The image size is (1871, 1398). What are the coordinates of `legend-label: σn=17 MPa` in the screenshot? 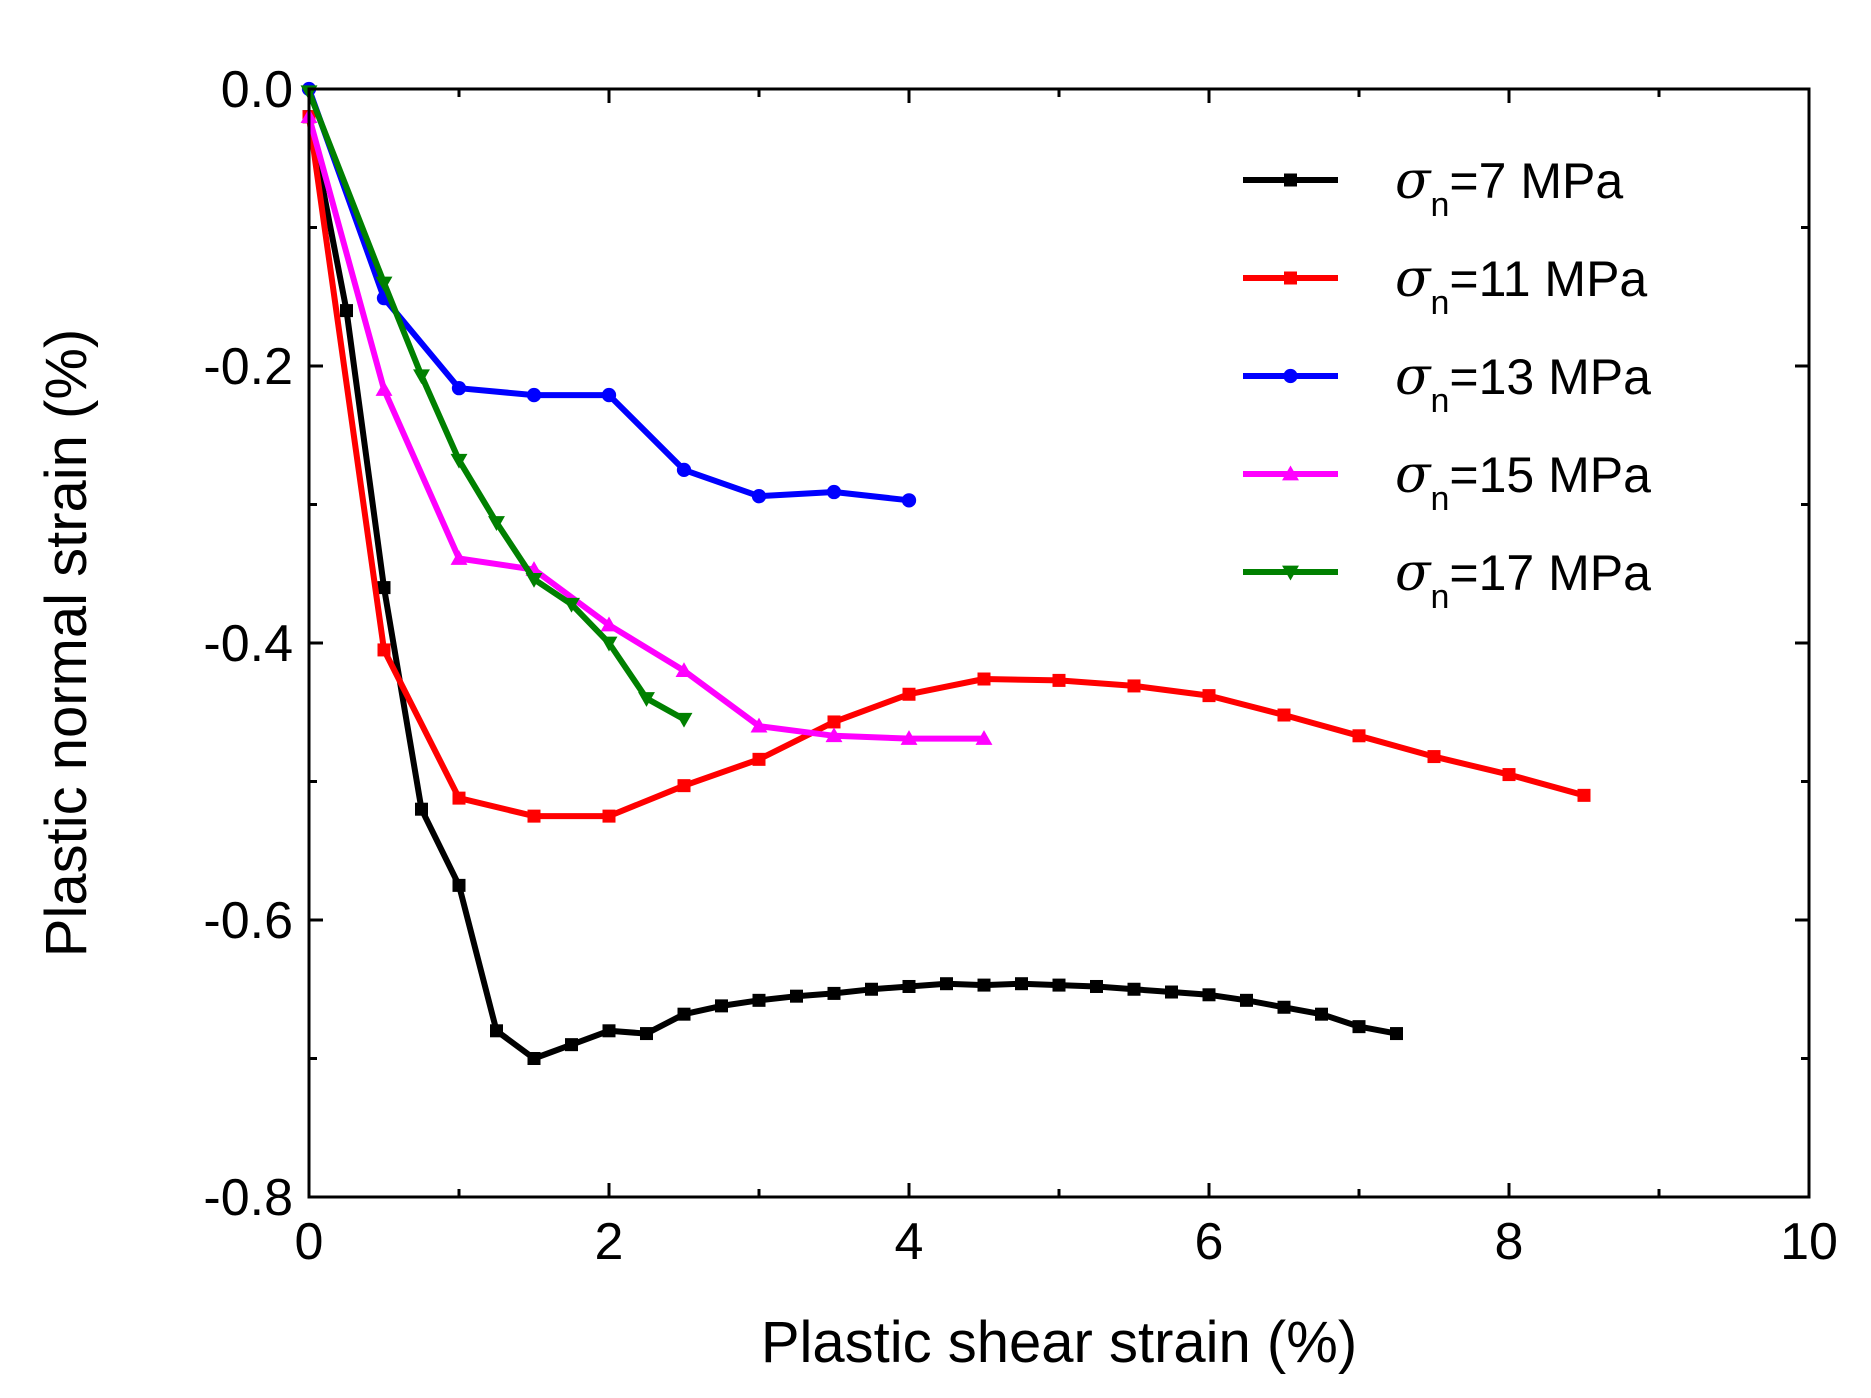 It's located at (1523, 579).